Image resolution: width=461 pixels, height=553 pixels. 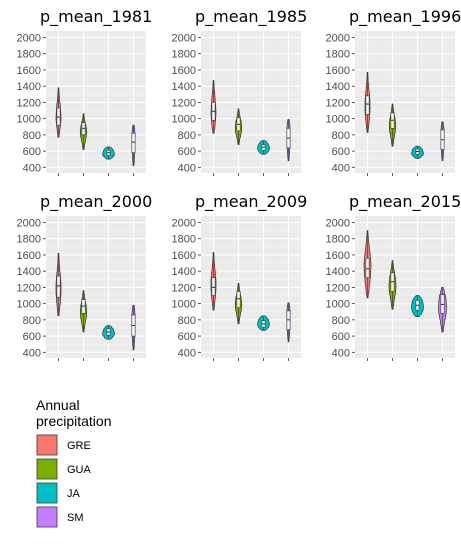 I want to click on legend-label-gre: GRE, so click(x=79, y=446).